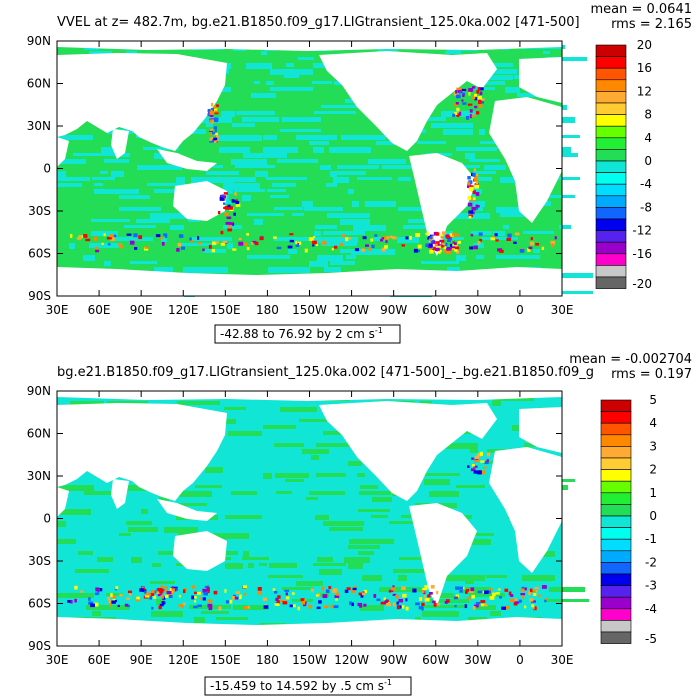 Image resolution: width=700 pixels, height=700 pixels. I want to click on y-tick-label: 60N, so click(39, 434).